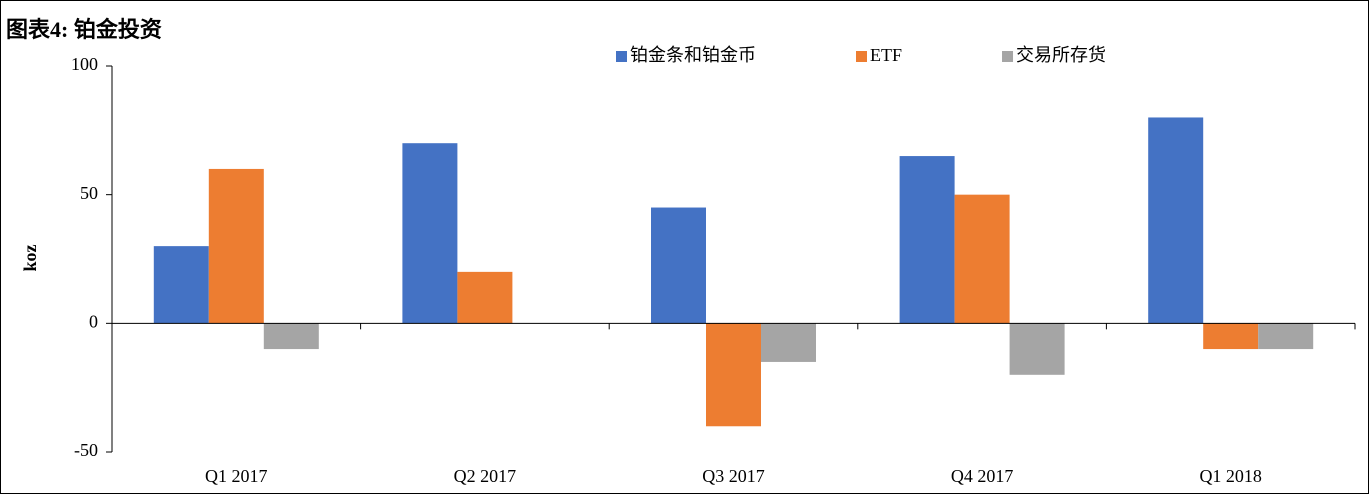 The image size is (1369, 494). Describe the element at coordinates (982, 476) in the screenshot. I see `x-tick-label: Q4 2017` at that location.